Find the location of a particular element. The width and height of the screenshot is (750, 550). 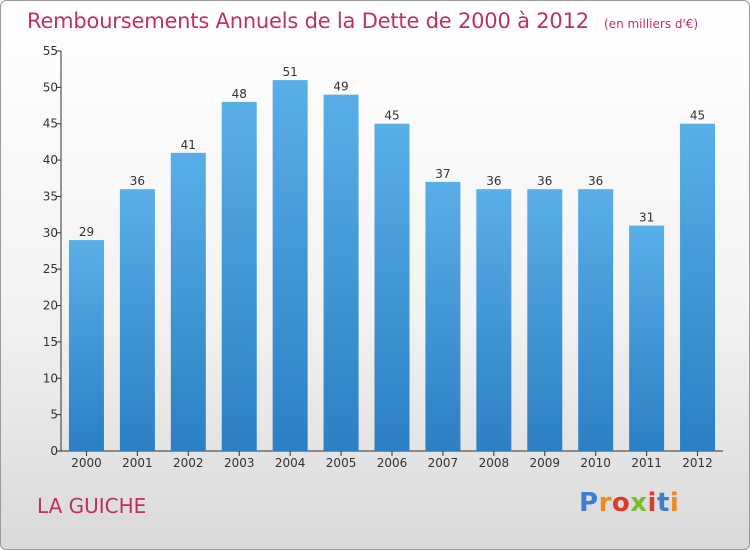

y-tick-label: 45 is located at coordinates (50, 124).